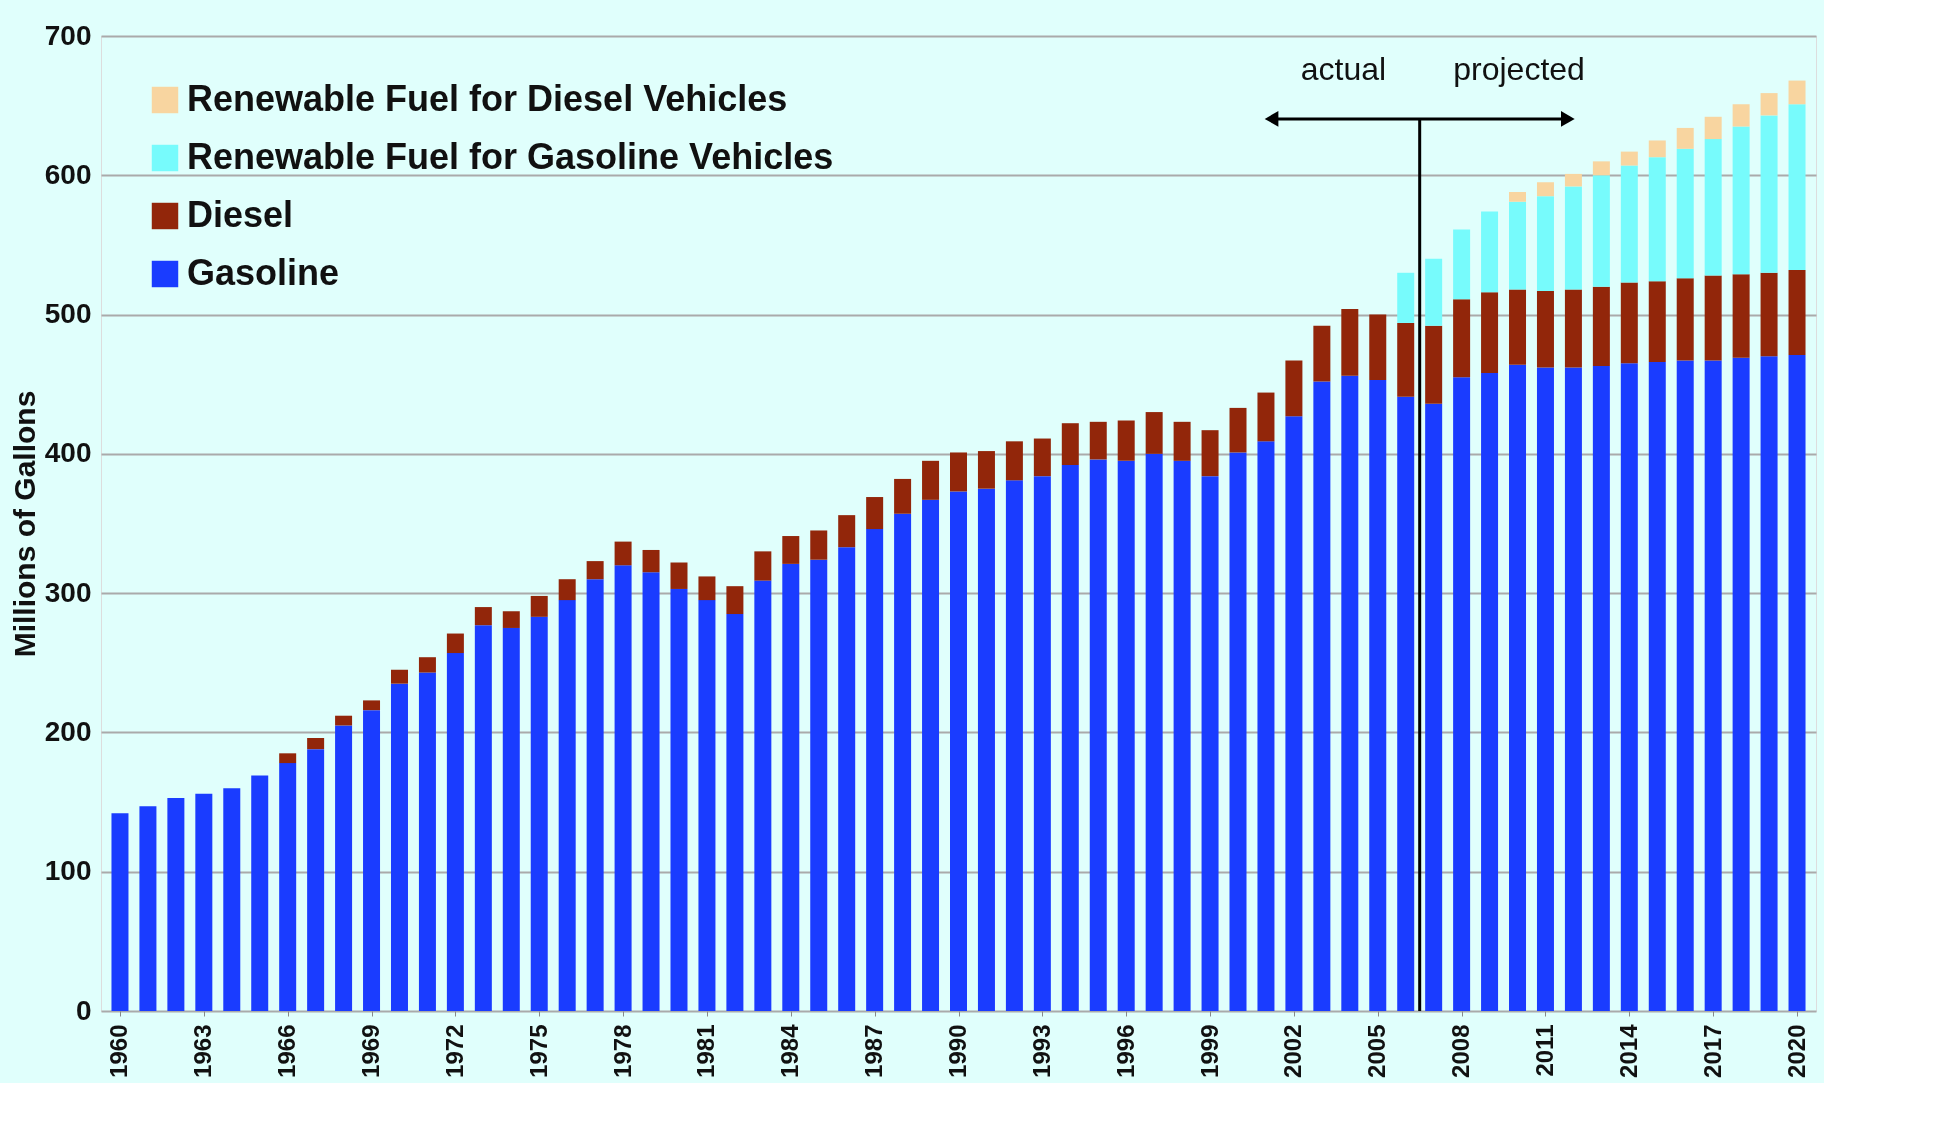 This screenshot has height=1132, width=1952. Describe the element at coordinates (371, 1051) in the screenshot. I see `x-tick-label: 1969` at that location.